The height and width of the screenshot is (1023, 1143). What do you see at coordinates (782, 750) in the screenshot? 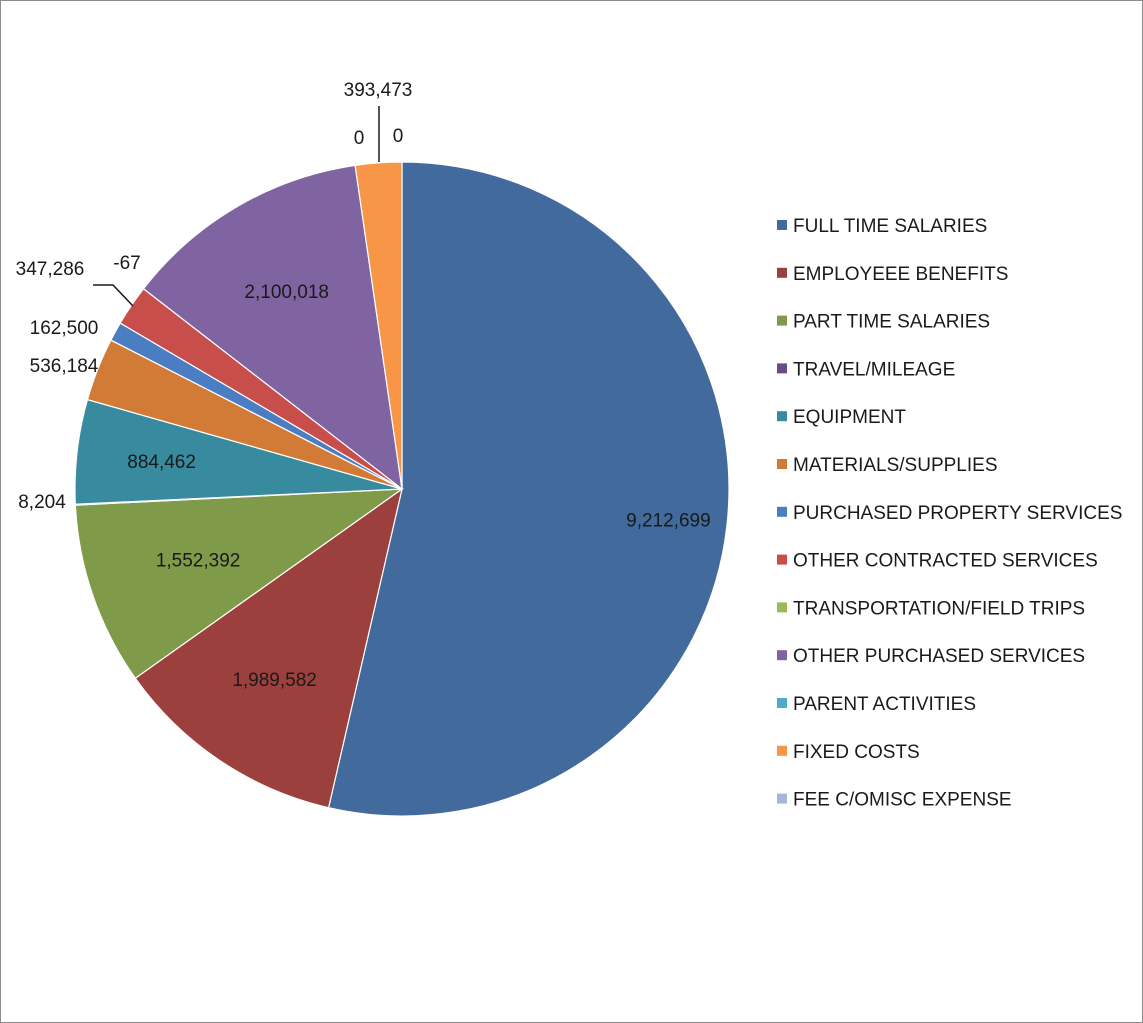
I see `legend-swatch-fixed-costs` at bounding box center [782, 750].